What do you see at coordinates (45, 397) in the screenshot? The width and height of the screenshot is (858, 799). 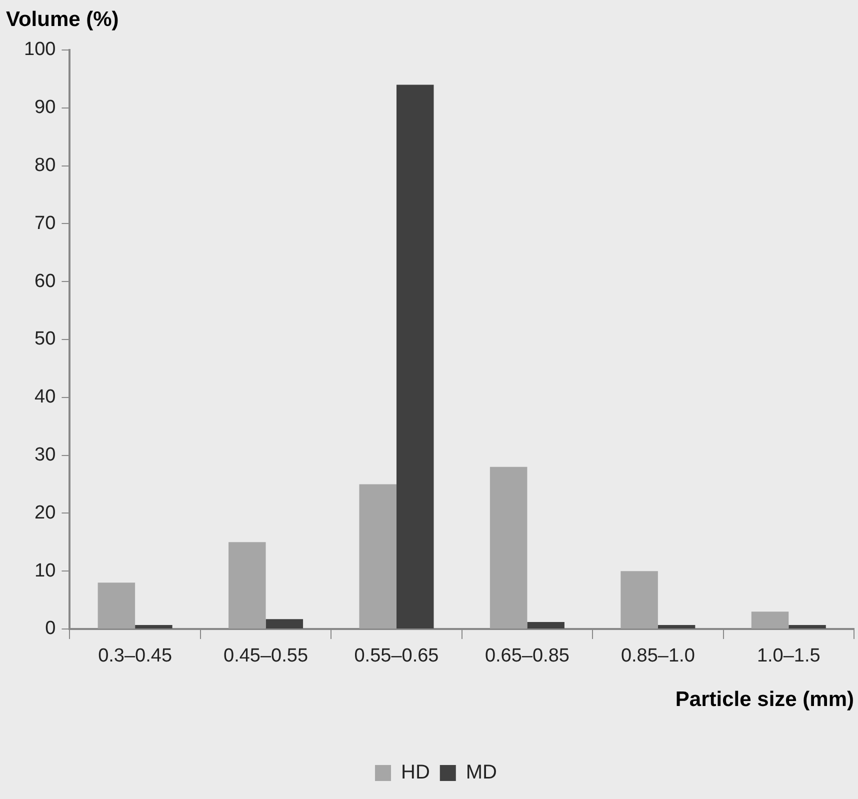 I see `y-tick-label: 40` at bounding box center [45, 397].